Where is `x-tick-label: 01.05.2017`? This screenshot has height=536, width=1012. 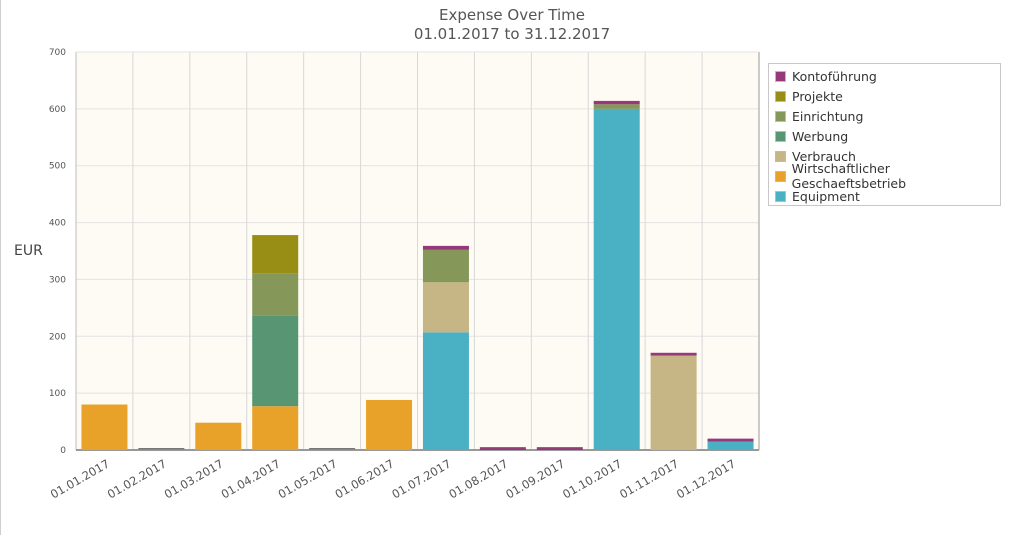 x-tick-label: 01.05.2017 is located at coordinates (308, 478).